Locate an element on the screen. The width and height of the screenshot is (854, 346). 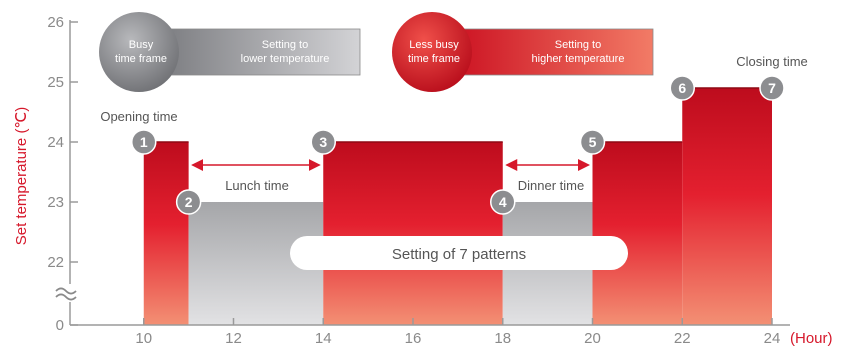
marker-3: 3 is located at coordinates (323, 142).